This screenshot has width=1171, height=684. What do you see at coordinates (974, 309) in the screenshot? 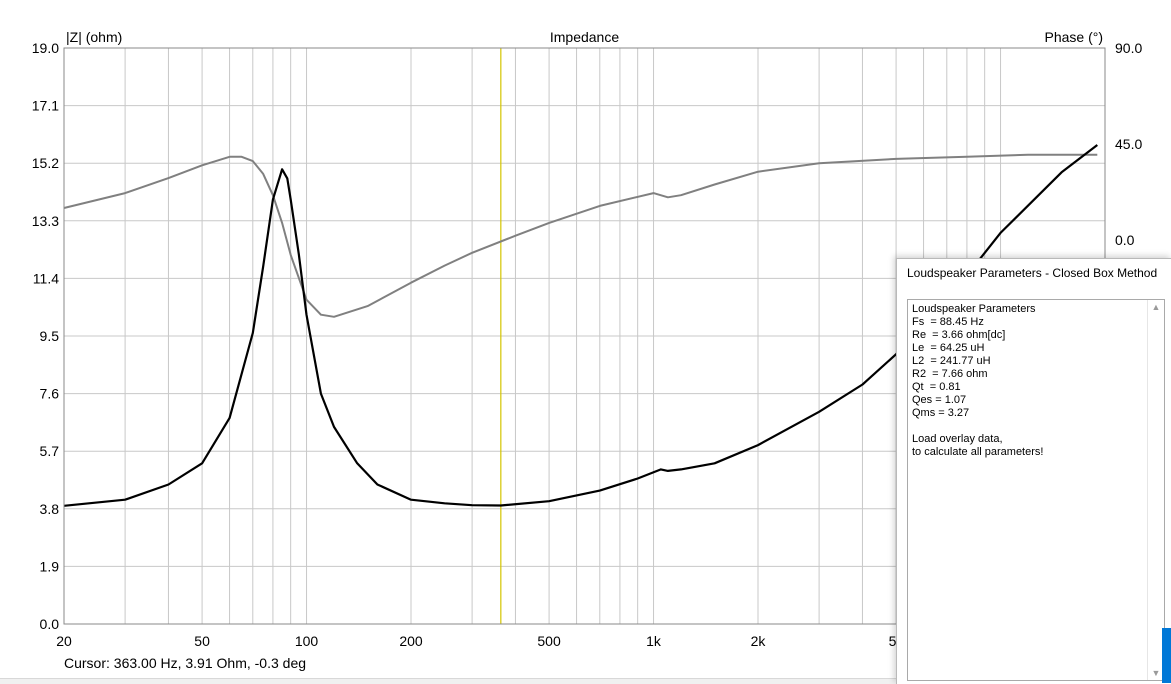
I see `parameter-line: Loudspeaker Parameters` at bounding box center [974, 309].